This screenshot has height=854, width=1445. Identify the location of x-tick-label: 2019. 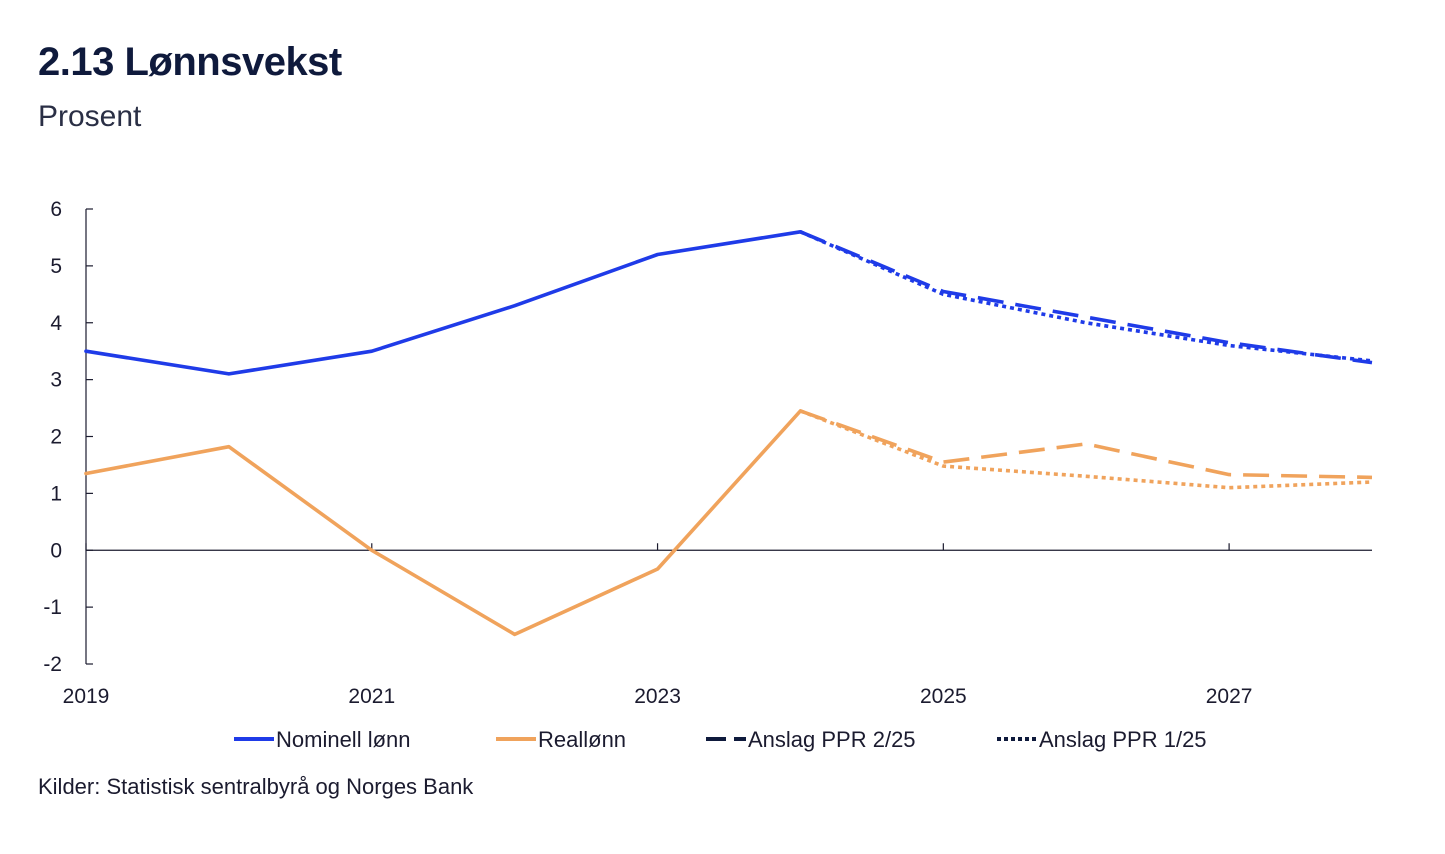
(86, 696).